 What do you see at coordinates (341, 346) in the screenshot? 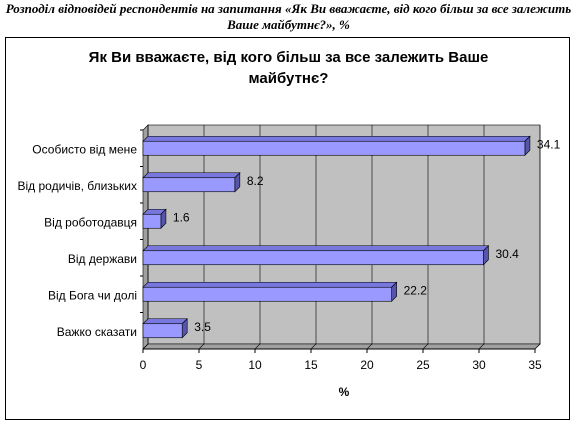
I see `floor` at bounding box center [341, 346].